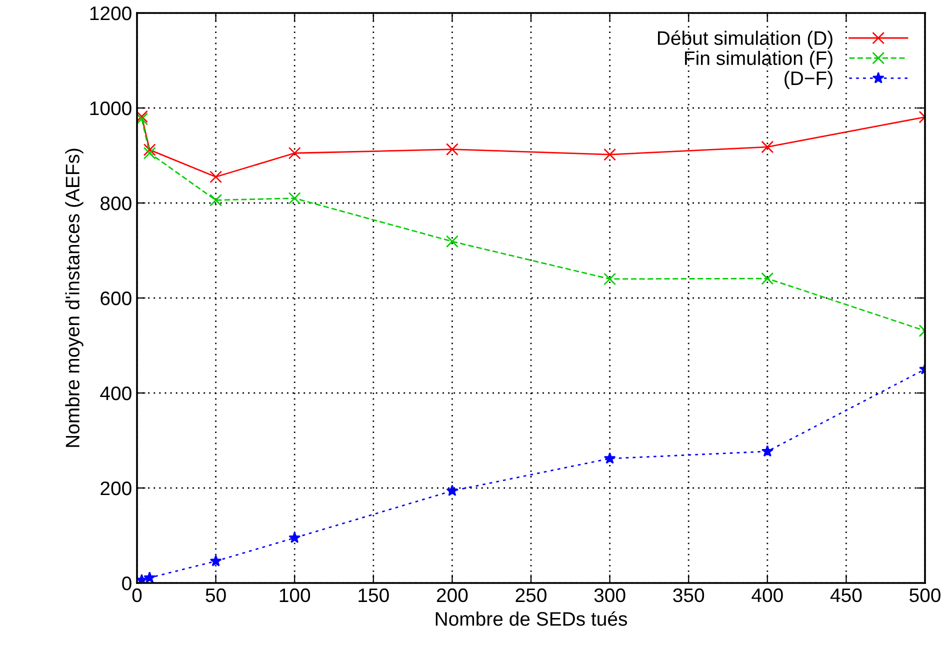 The width and height of the screenshot is (952, 661). I want to click on x-tick-label: 350, so click(688, 595).